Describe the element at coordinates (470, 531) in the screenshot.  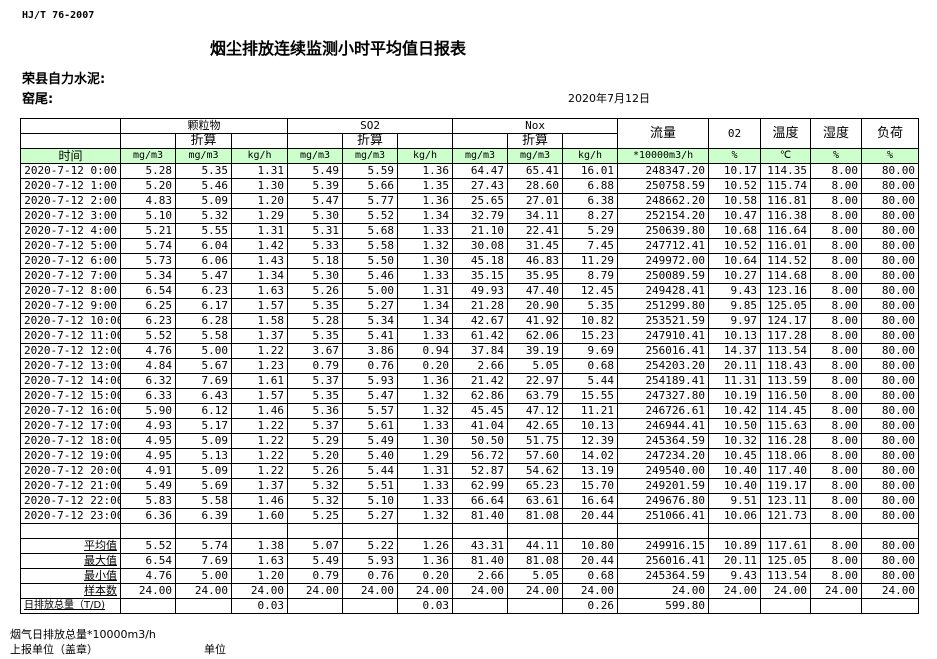
I see `blank-row` at that location.